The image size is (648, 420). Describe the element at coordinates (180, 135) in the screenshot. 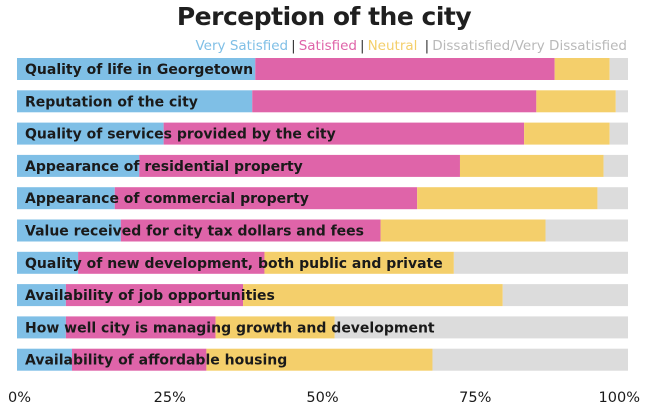

I see `bar-category-label: Quality of services provided by the city` at that location.